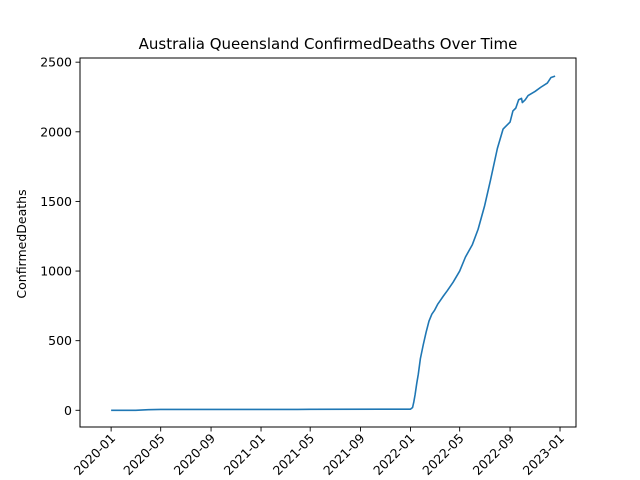 The width and height of the screenshot is (640, 480). I want to click on y-tick-label: 2000, so click(56, 131).